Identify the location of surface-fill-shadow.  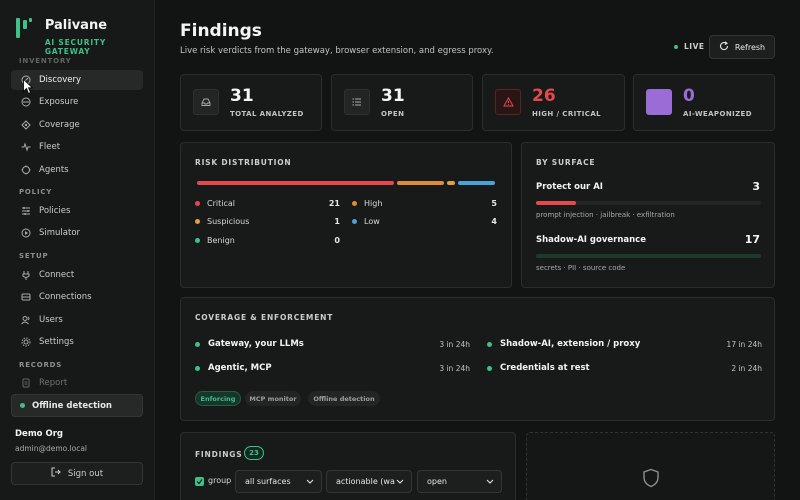
(648, 256).